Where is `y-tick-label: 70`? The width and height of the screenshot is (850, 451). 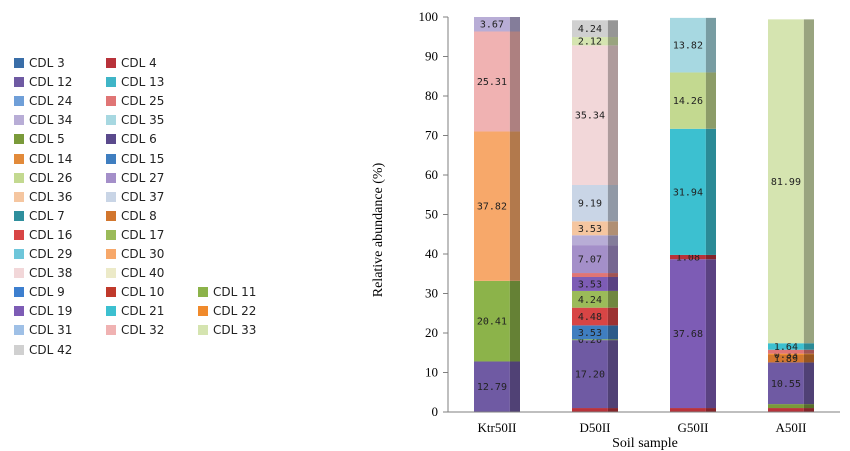 y-tick-label: 70 is located at coordinates (431, 135).